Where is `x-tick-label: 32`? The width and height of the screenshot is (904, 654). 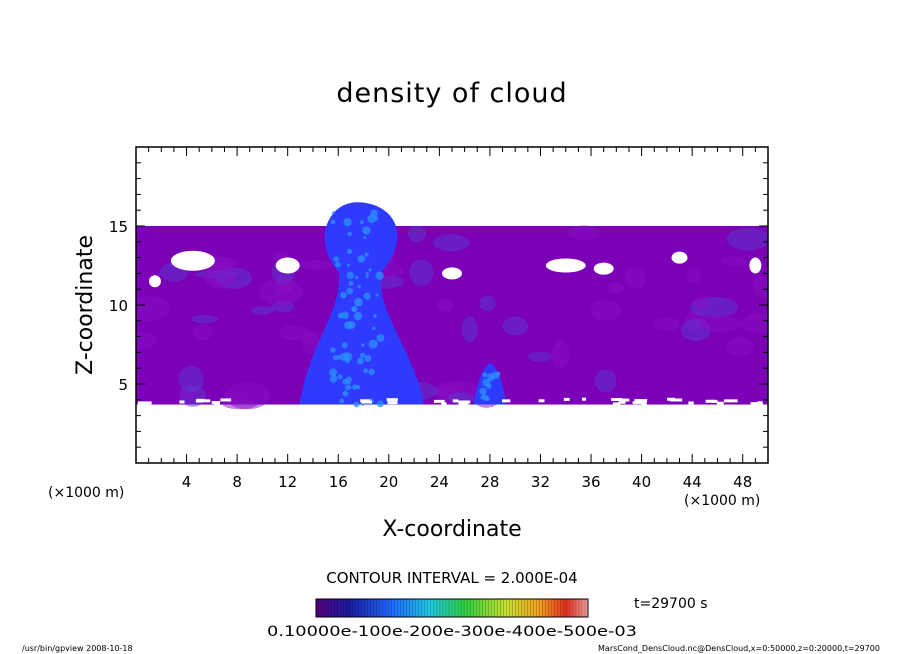 x-tick-label: 32 is located at coordinates (540, 482).